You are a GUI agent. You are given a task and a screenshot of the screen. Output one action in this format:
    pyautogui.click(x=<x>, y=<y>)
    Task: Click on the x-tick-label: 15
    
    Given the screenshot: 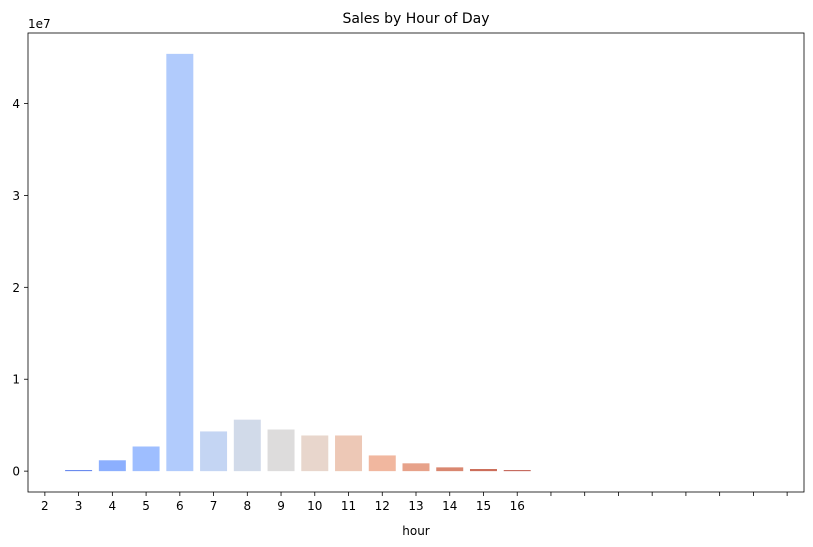 What is the action you would take?
    pyautogui.click(x=483, y=506)
    